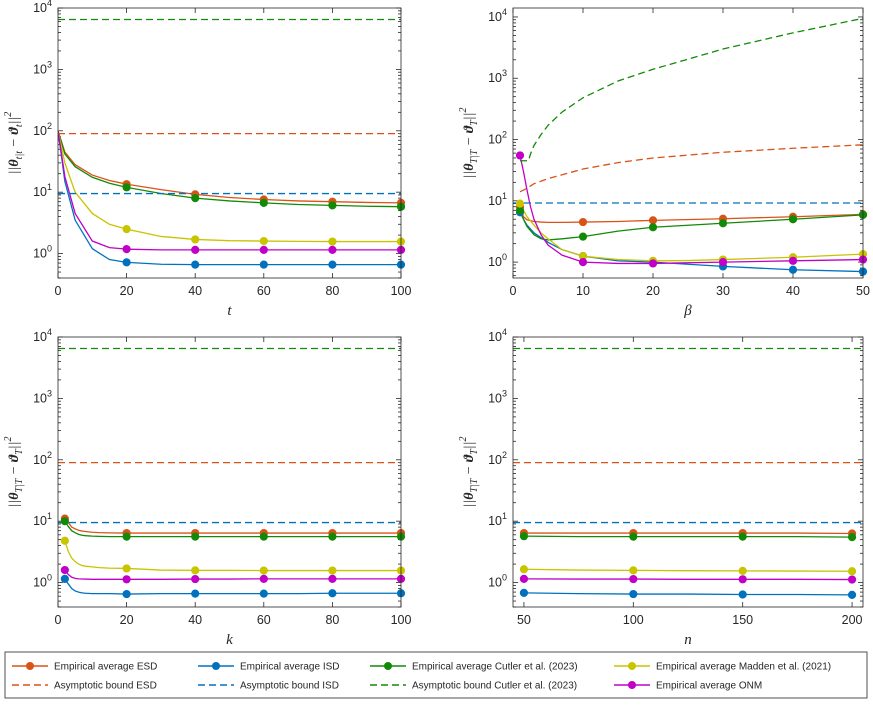 The width and height of the screenshot is (873, 707). I want to click on series-line-isd, so click(232, 586).